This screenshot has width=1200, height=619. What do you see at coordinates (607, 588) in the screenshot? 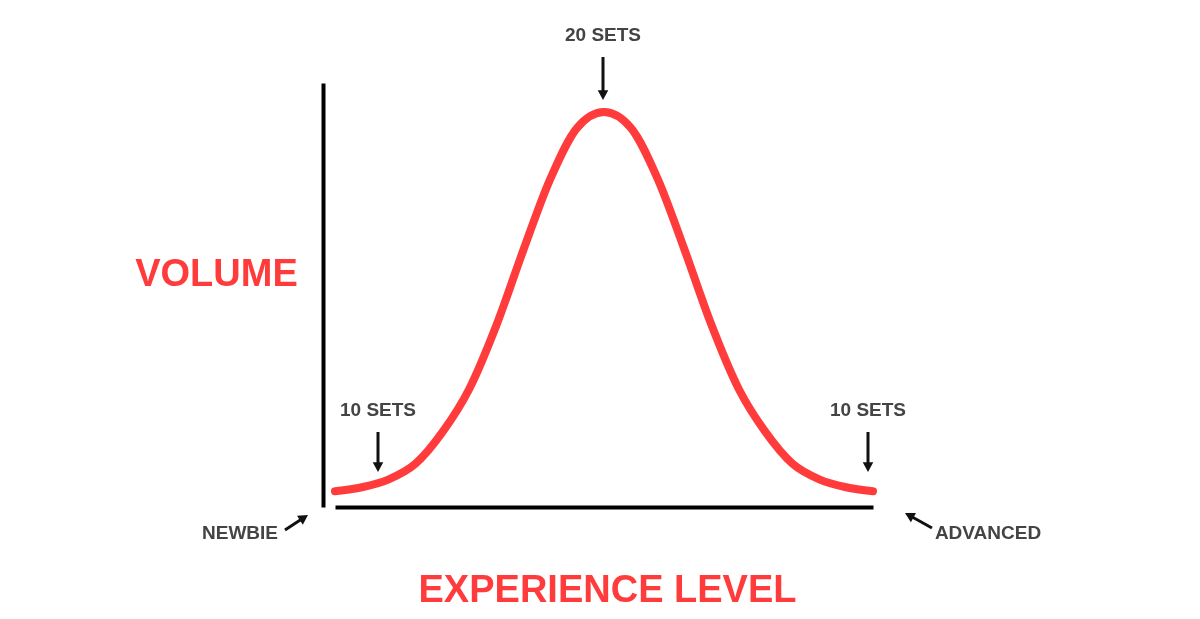
I see `x-axis-title: EXPERIENCE LEVEL` at bounding box center [607, 588].